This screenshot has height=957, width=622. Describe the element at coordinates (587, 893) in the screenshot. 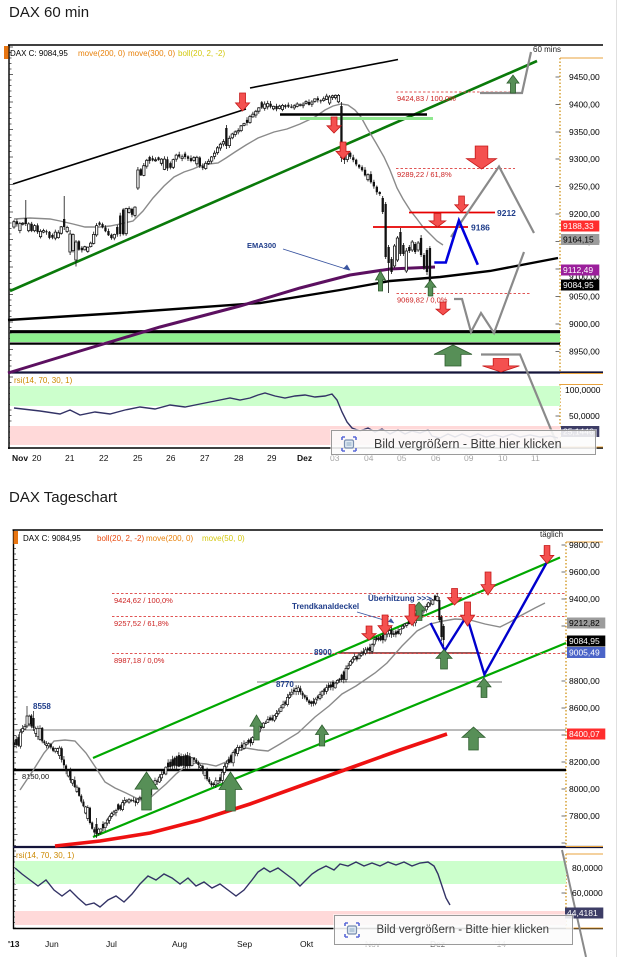

I see `svg-text: 60,0000` at that location.